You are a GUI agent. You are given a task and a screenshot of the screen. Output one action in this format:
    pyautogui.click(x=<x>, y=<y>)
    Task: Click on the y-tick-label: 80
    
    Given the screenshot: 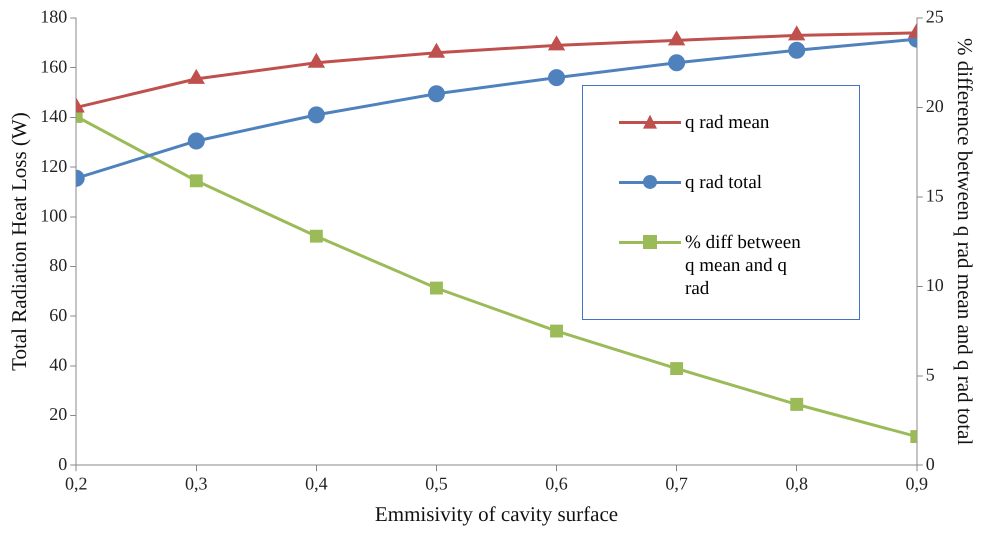 What is the action you would take?
    pyautogui.click(x=58, y=265)
    